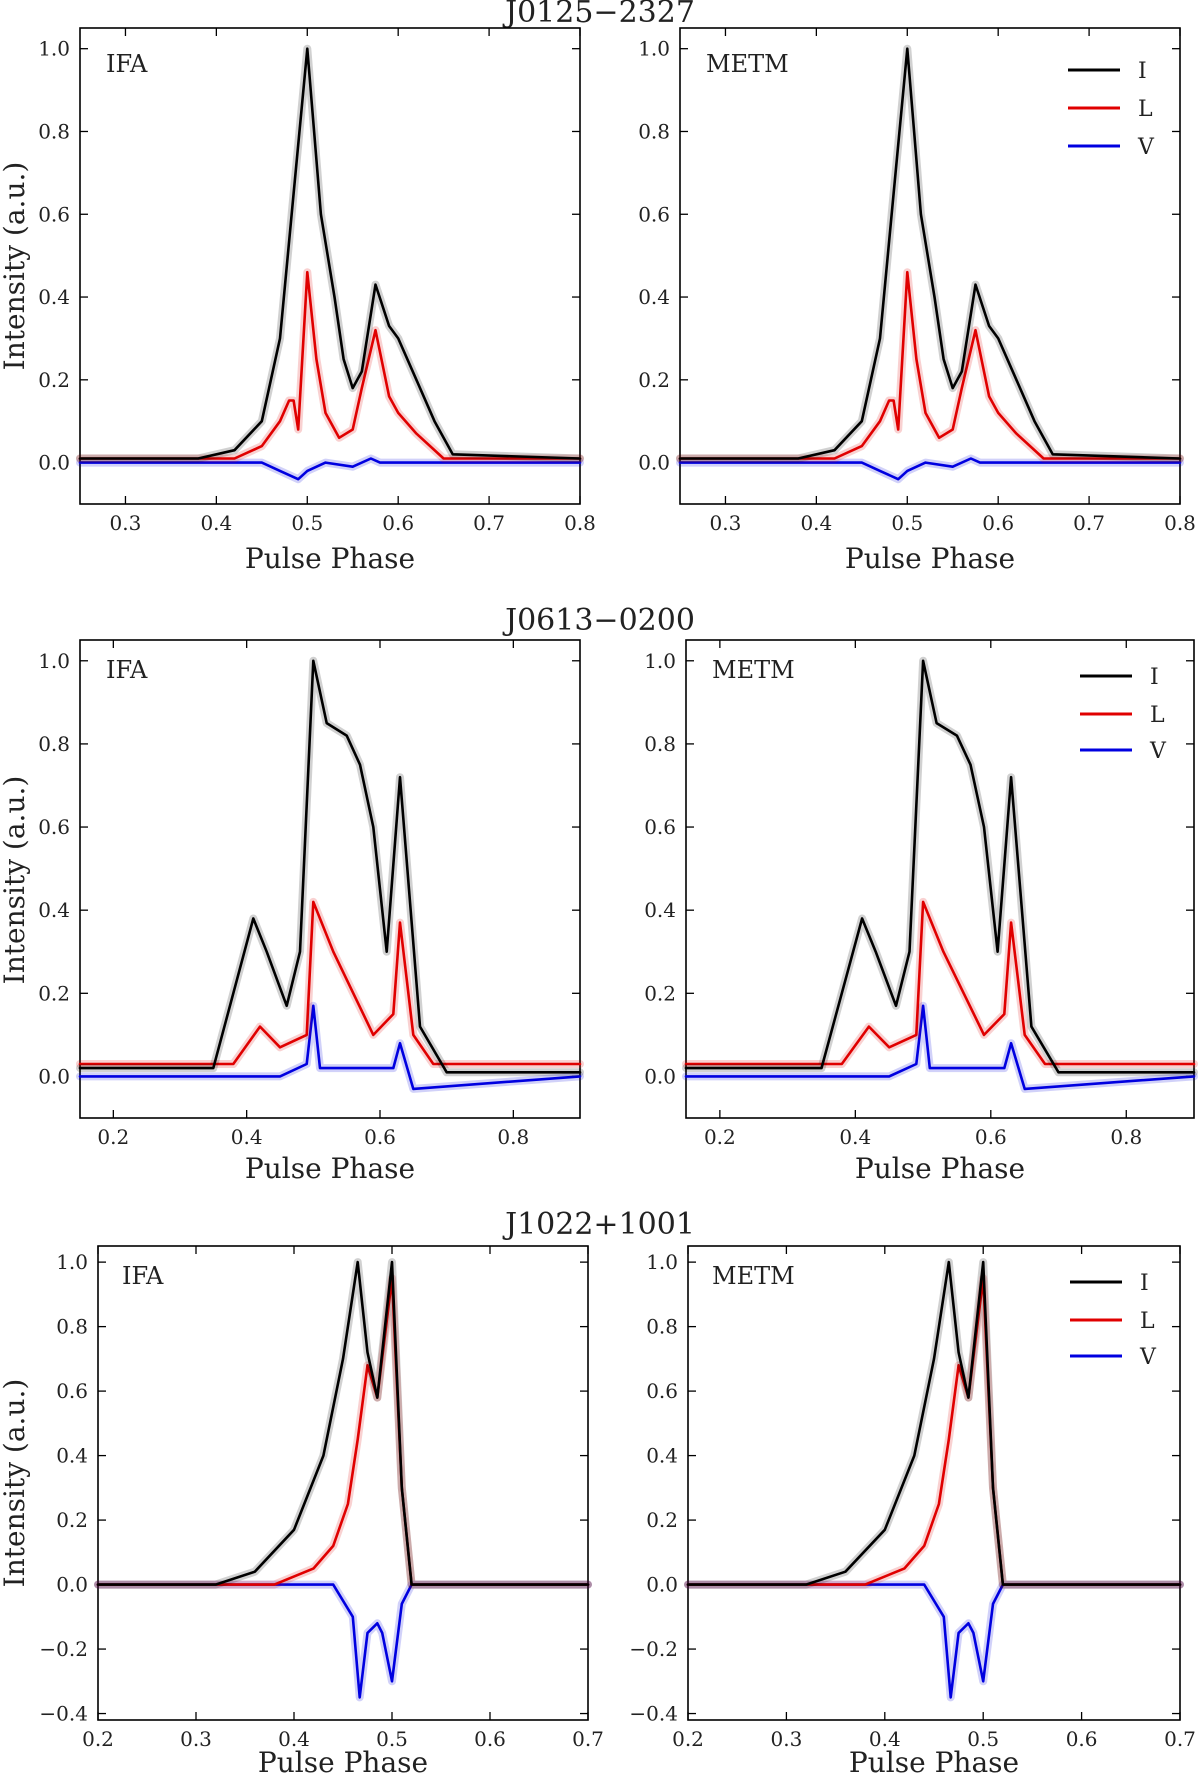  I want to click on row-title: J0125−2327, so click(598, 15).